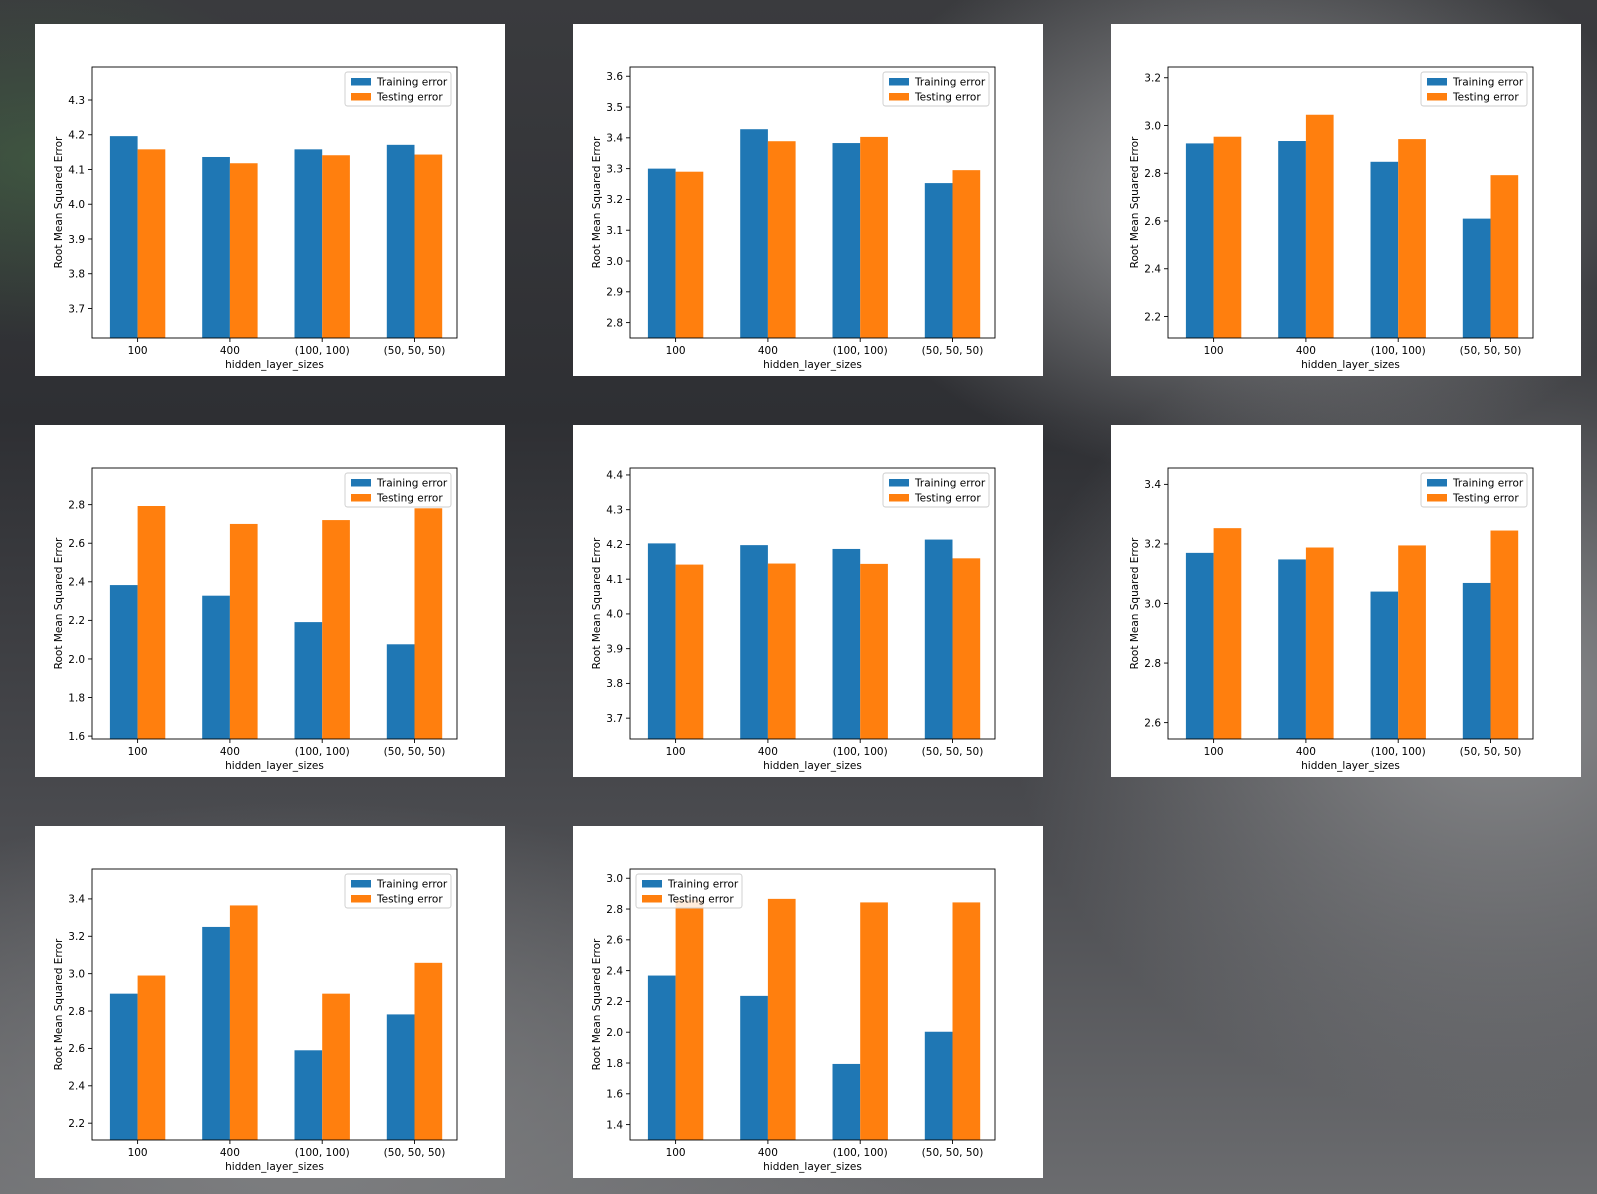 The width and height of the screenshot is (1597, 1194). What do you see at coordinates (614, 1033) in the screenshot?
I see `y-tick-label: 2.0` at bounding box center [614, 1033].